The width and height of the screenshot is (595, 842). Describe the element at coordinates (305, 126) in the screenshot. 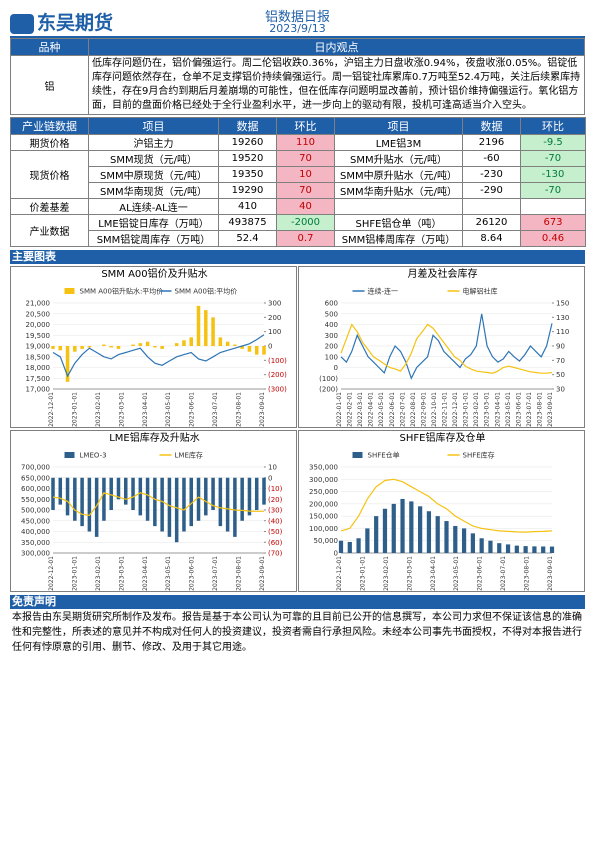

I see `header-cell: 环比` at that location.